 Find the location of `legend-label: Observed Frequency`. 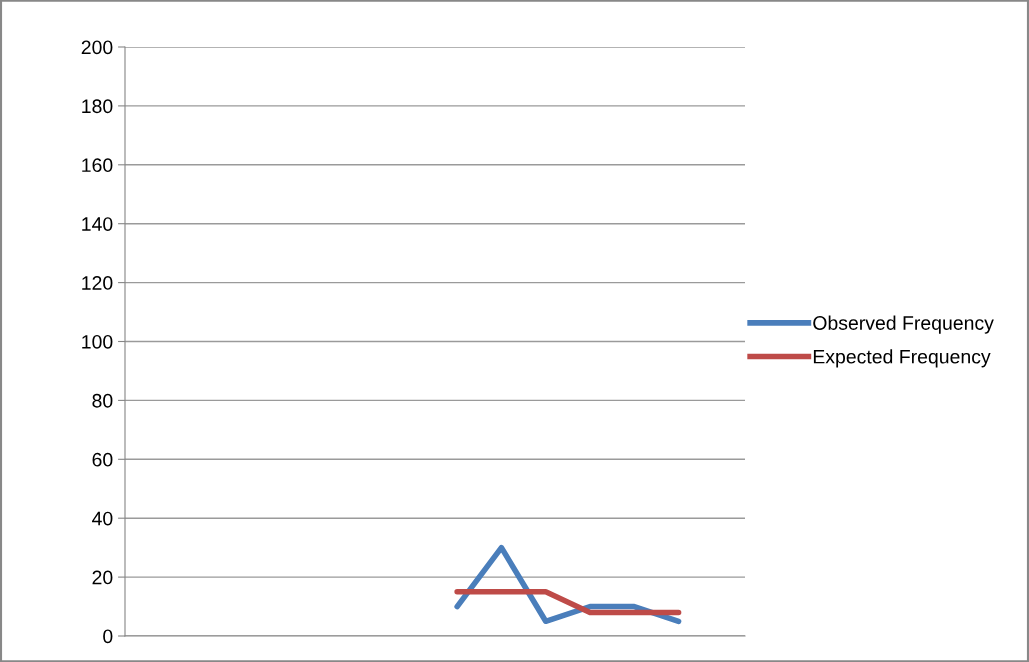

legend-label: Observed Frequency is located at coordinates (903, 324).